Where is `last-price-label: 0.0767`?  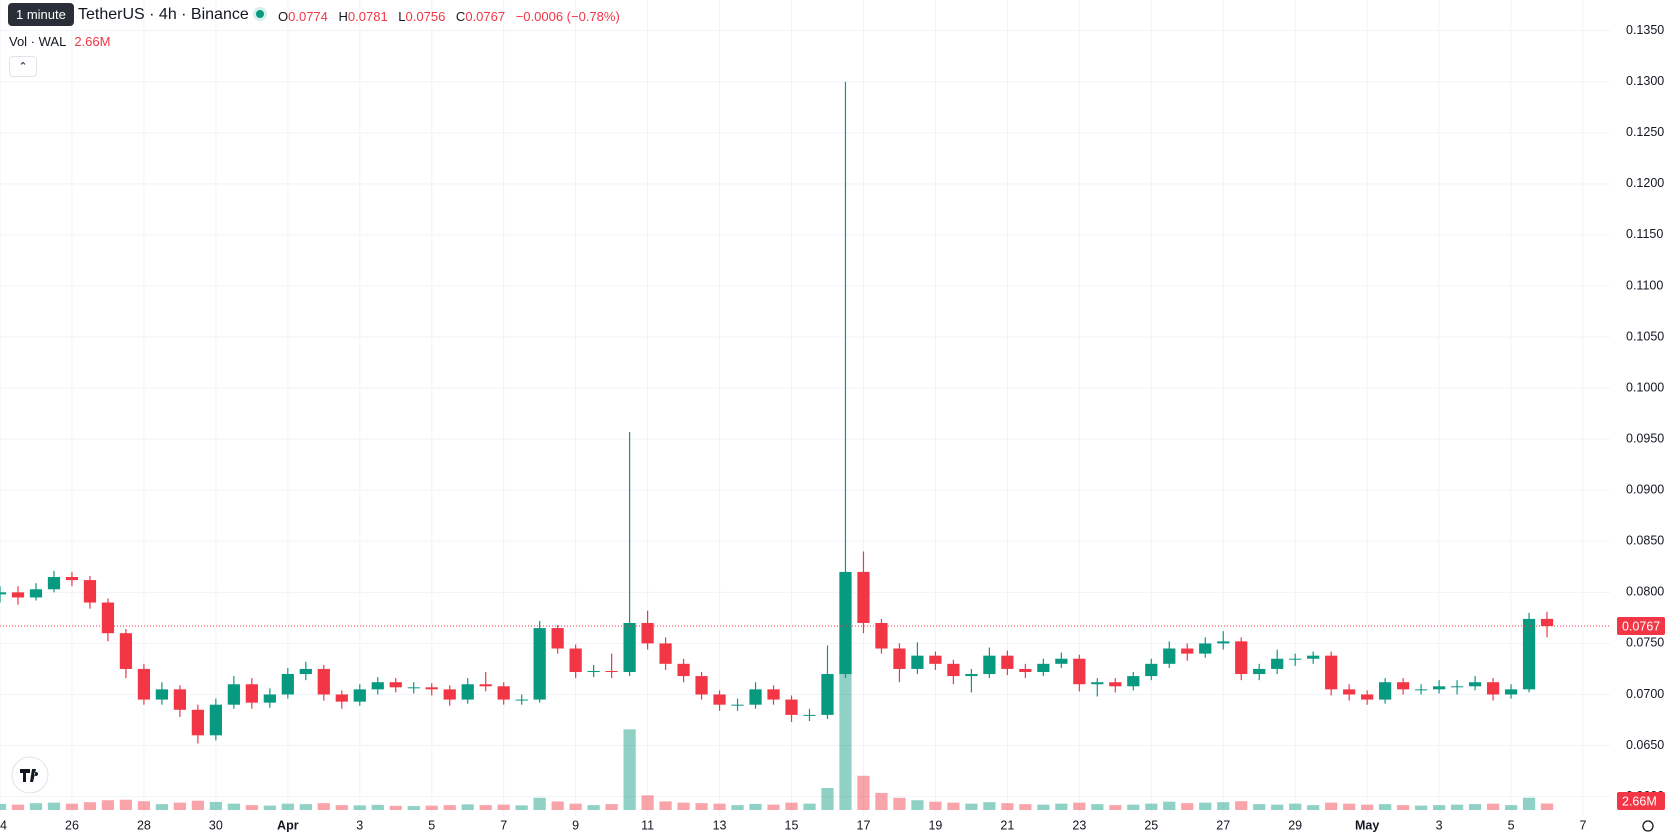 last-price-label: 0.0767 is located at coordinates (1641, 626).